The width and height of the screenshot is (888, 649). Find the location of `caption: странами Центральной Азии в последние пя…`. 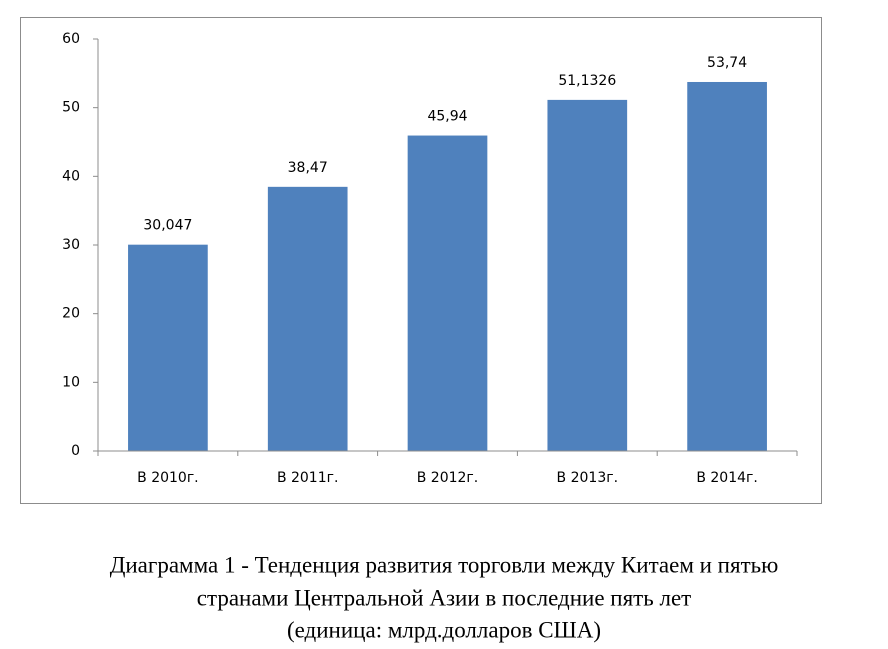

caption: странами Центральной Азии в последние пя… is located at coordinates (444, 597).